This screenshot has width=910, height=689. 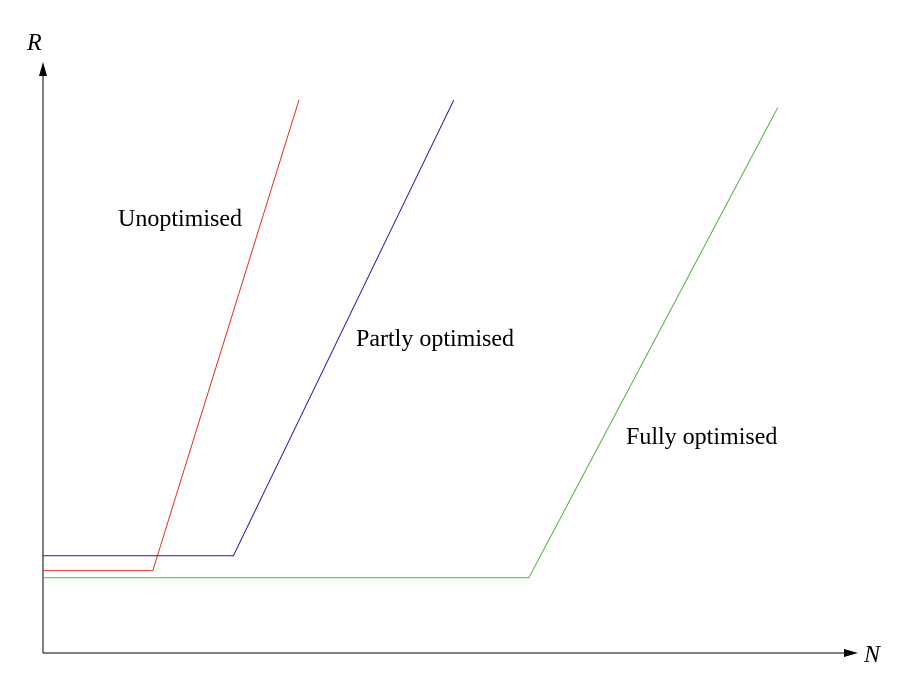 What do you see at coordinates (851, 653) in the screenshot?
I see `x-axis-arrow` at bounding box center [851, 653].